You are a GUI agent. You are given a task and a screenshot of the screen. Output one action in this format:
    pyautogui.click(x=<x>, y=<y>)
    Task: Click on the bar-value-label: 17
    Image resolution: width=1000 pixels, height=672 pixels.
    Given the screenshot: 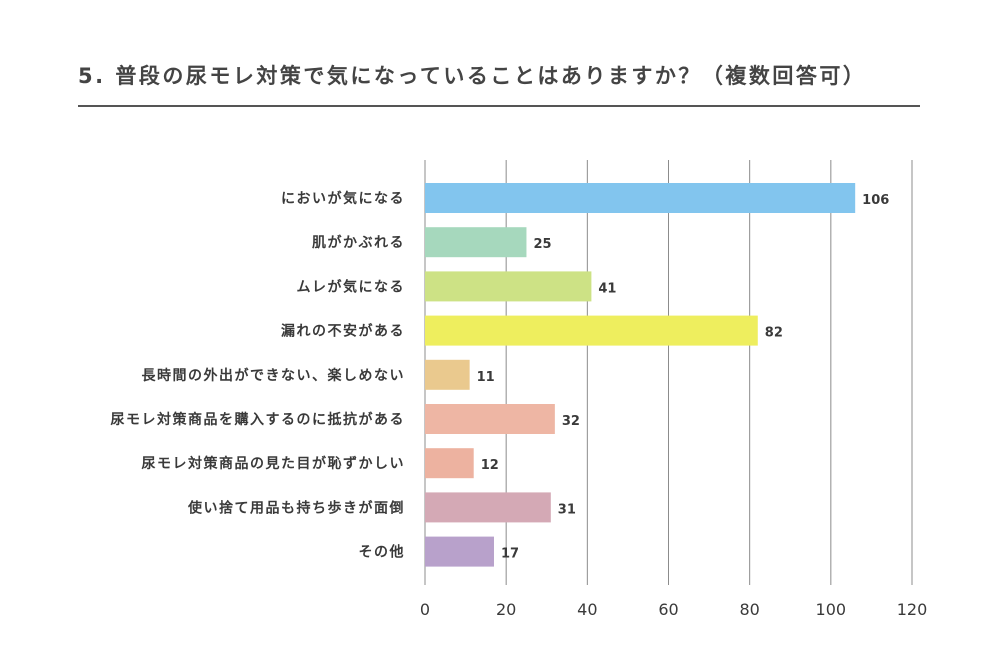 What is the action you would take?
    pyautogui.click(x=510, y=554)
    